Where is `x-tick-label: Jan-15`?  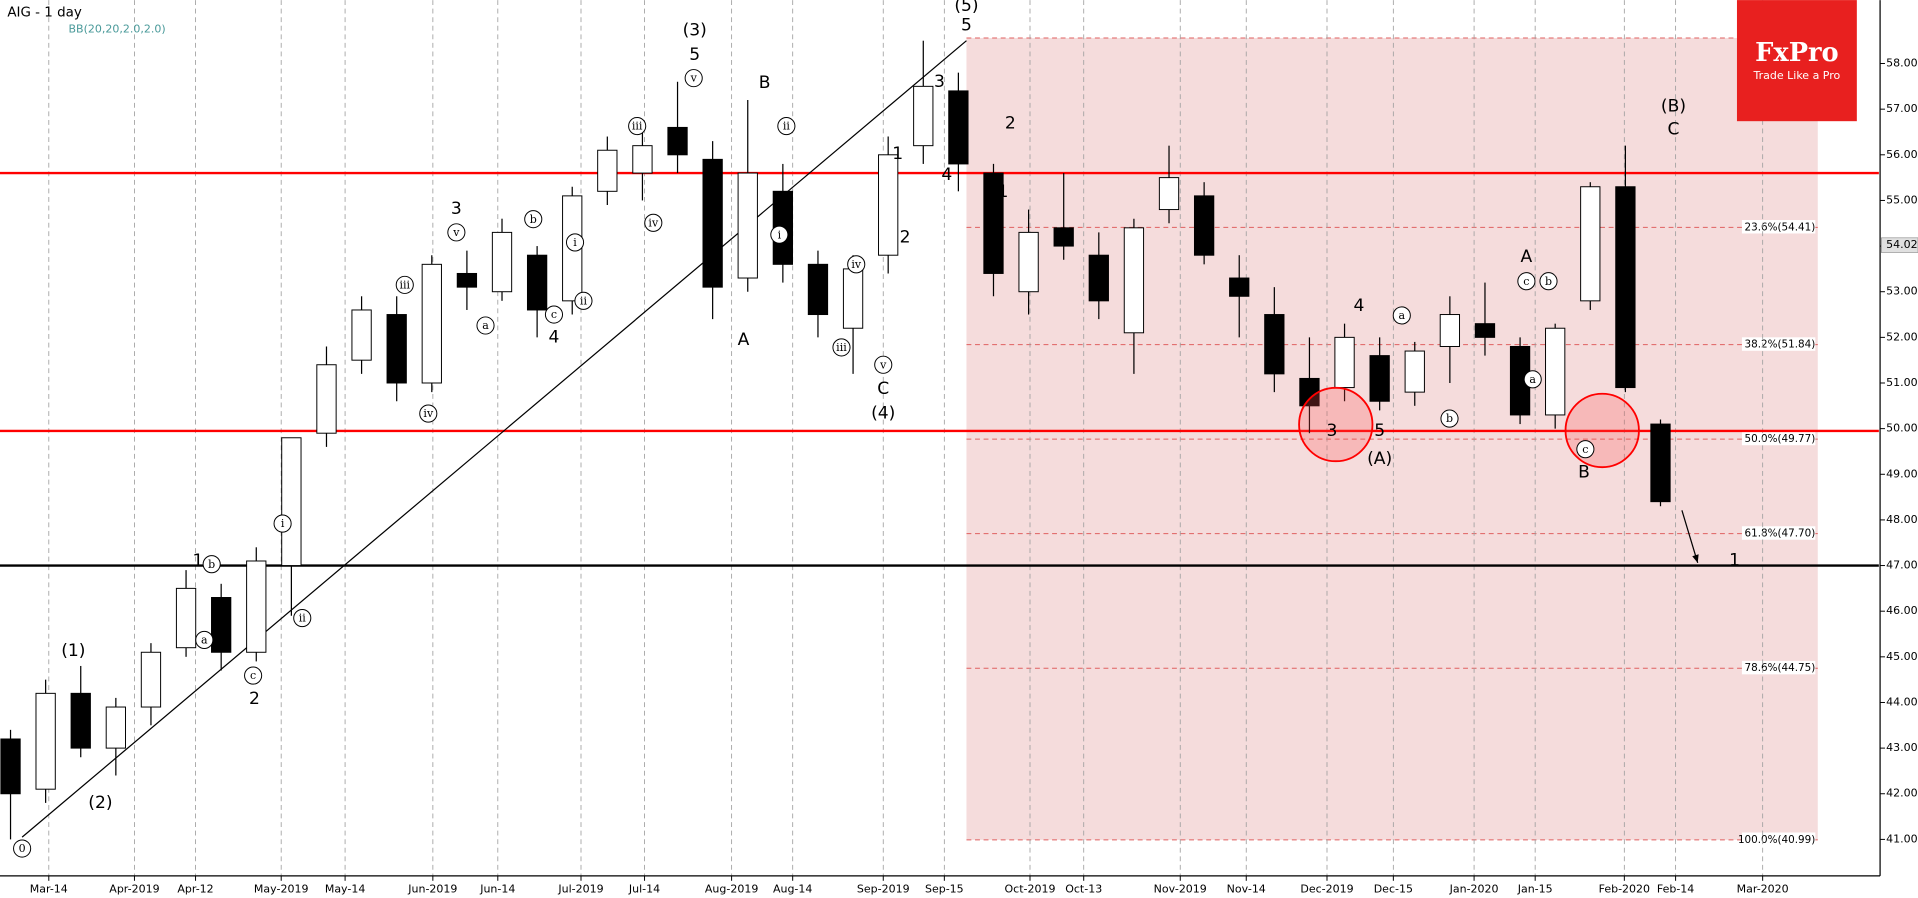
x-tick-label: Jan-15 is located at coordinates (1535, 888).